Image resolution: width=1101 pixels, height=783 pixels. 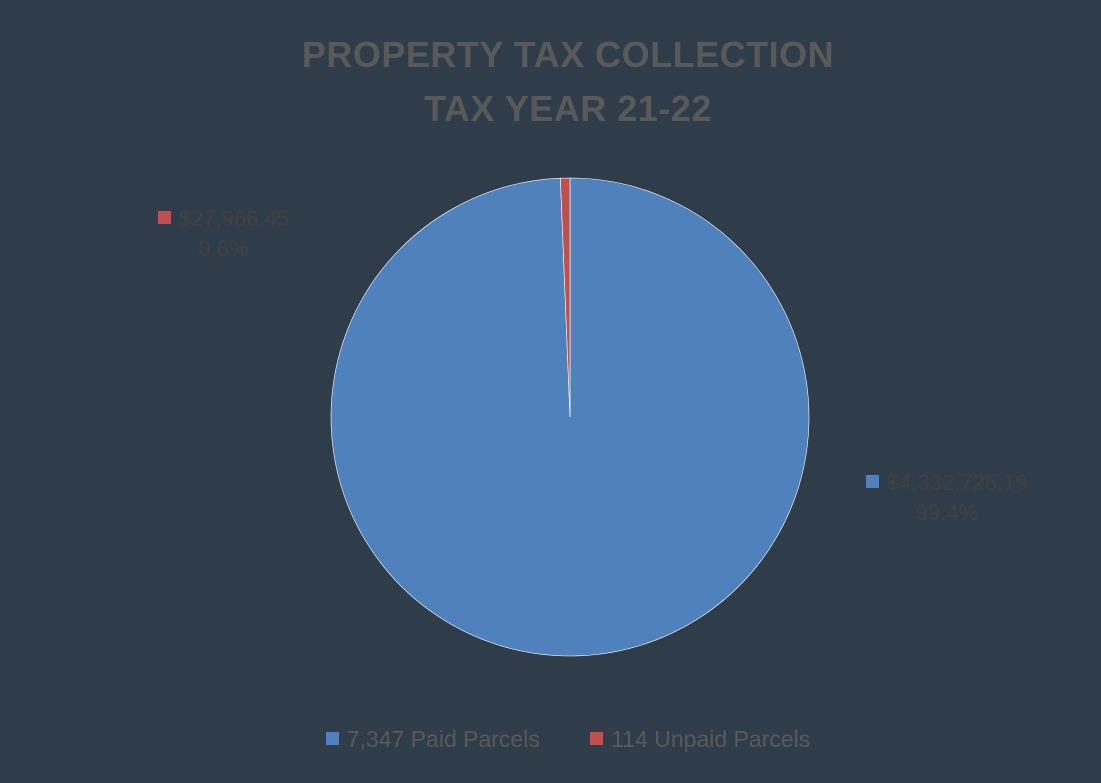 What do you see at coordinates (164, 217) in the screenshot?
I see `unpaid-swatch-icon` at bounding box center [164, 217].